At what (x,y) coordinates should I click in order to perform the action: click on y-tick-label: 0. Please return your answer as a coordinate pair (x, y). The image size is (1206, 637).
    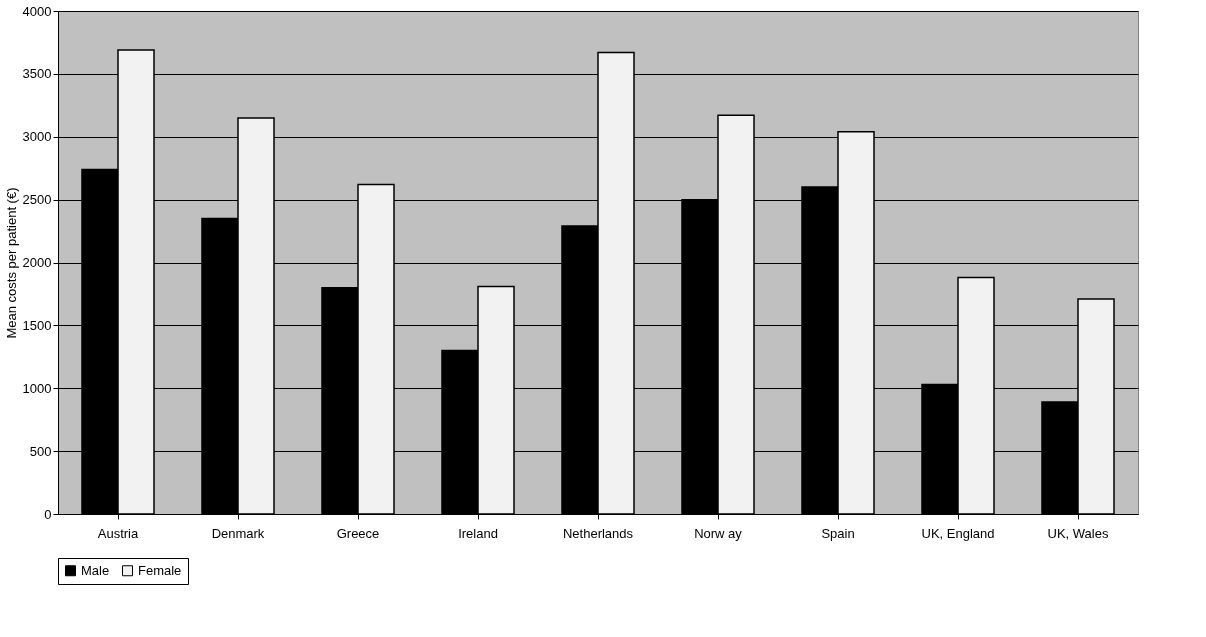
    Looking at the image, I should click on (48, 514).